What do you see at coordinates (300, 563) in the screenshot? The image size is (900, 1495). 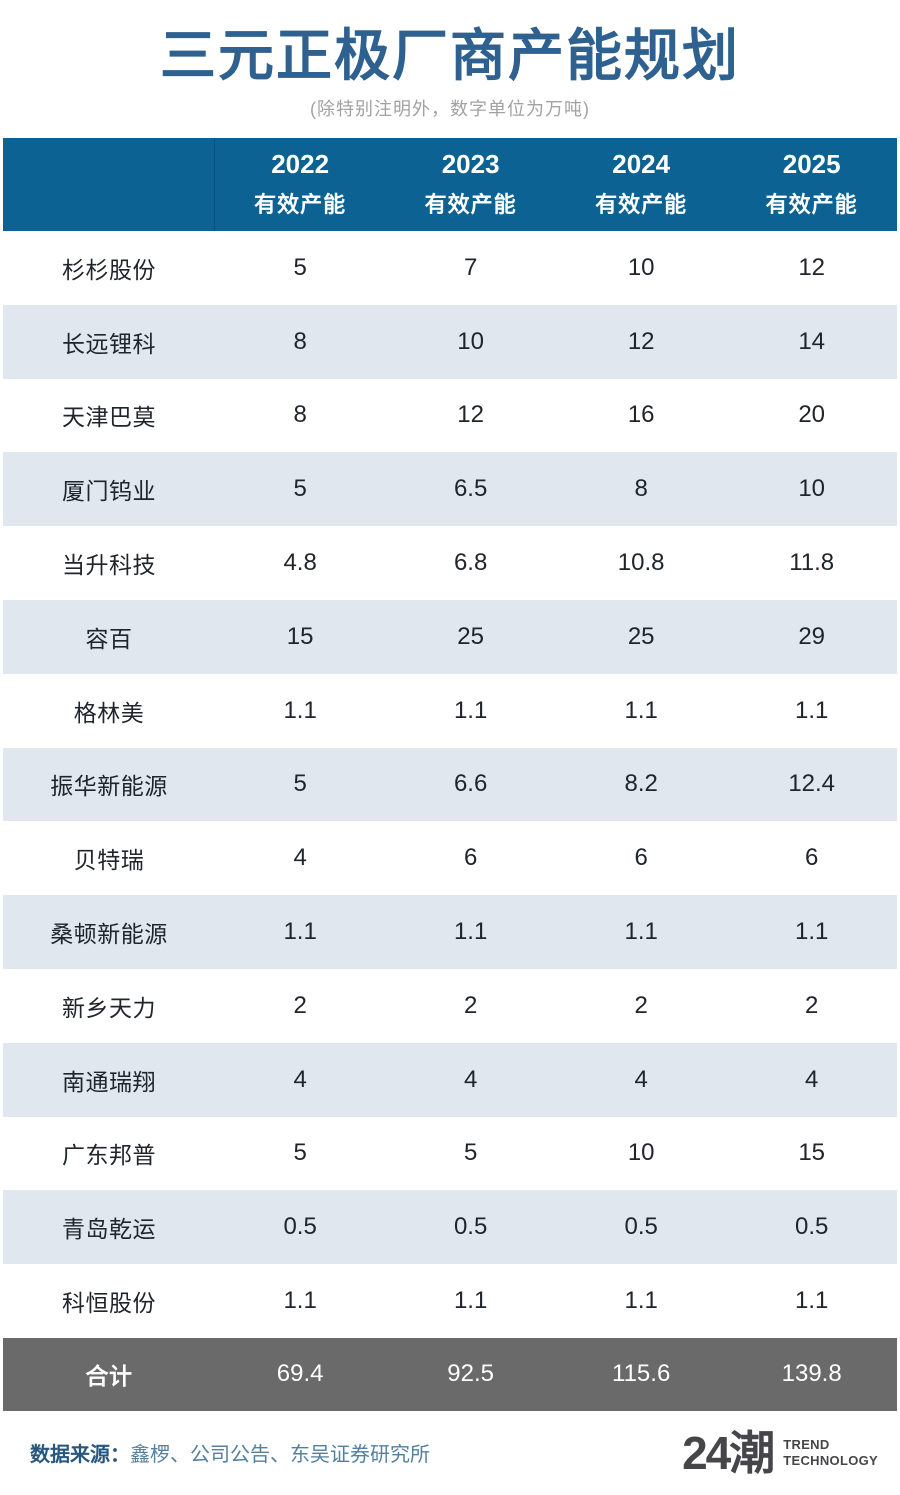 I see `capacity-value-2022: 4.8` at bounding box center [300, 563].